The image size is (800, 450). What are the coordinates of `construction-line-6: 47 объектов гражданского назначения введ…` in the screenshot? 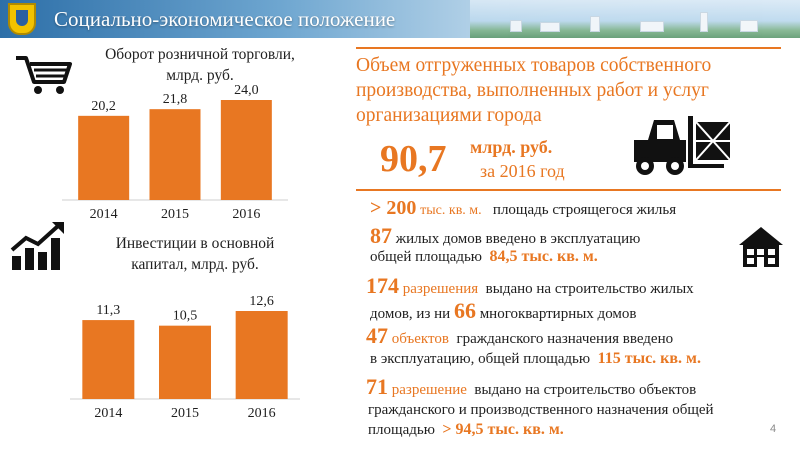 It's located at (520, 335).